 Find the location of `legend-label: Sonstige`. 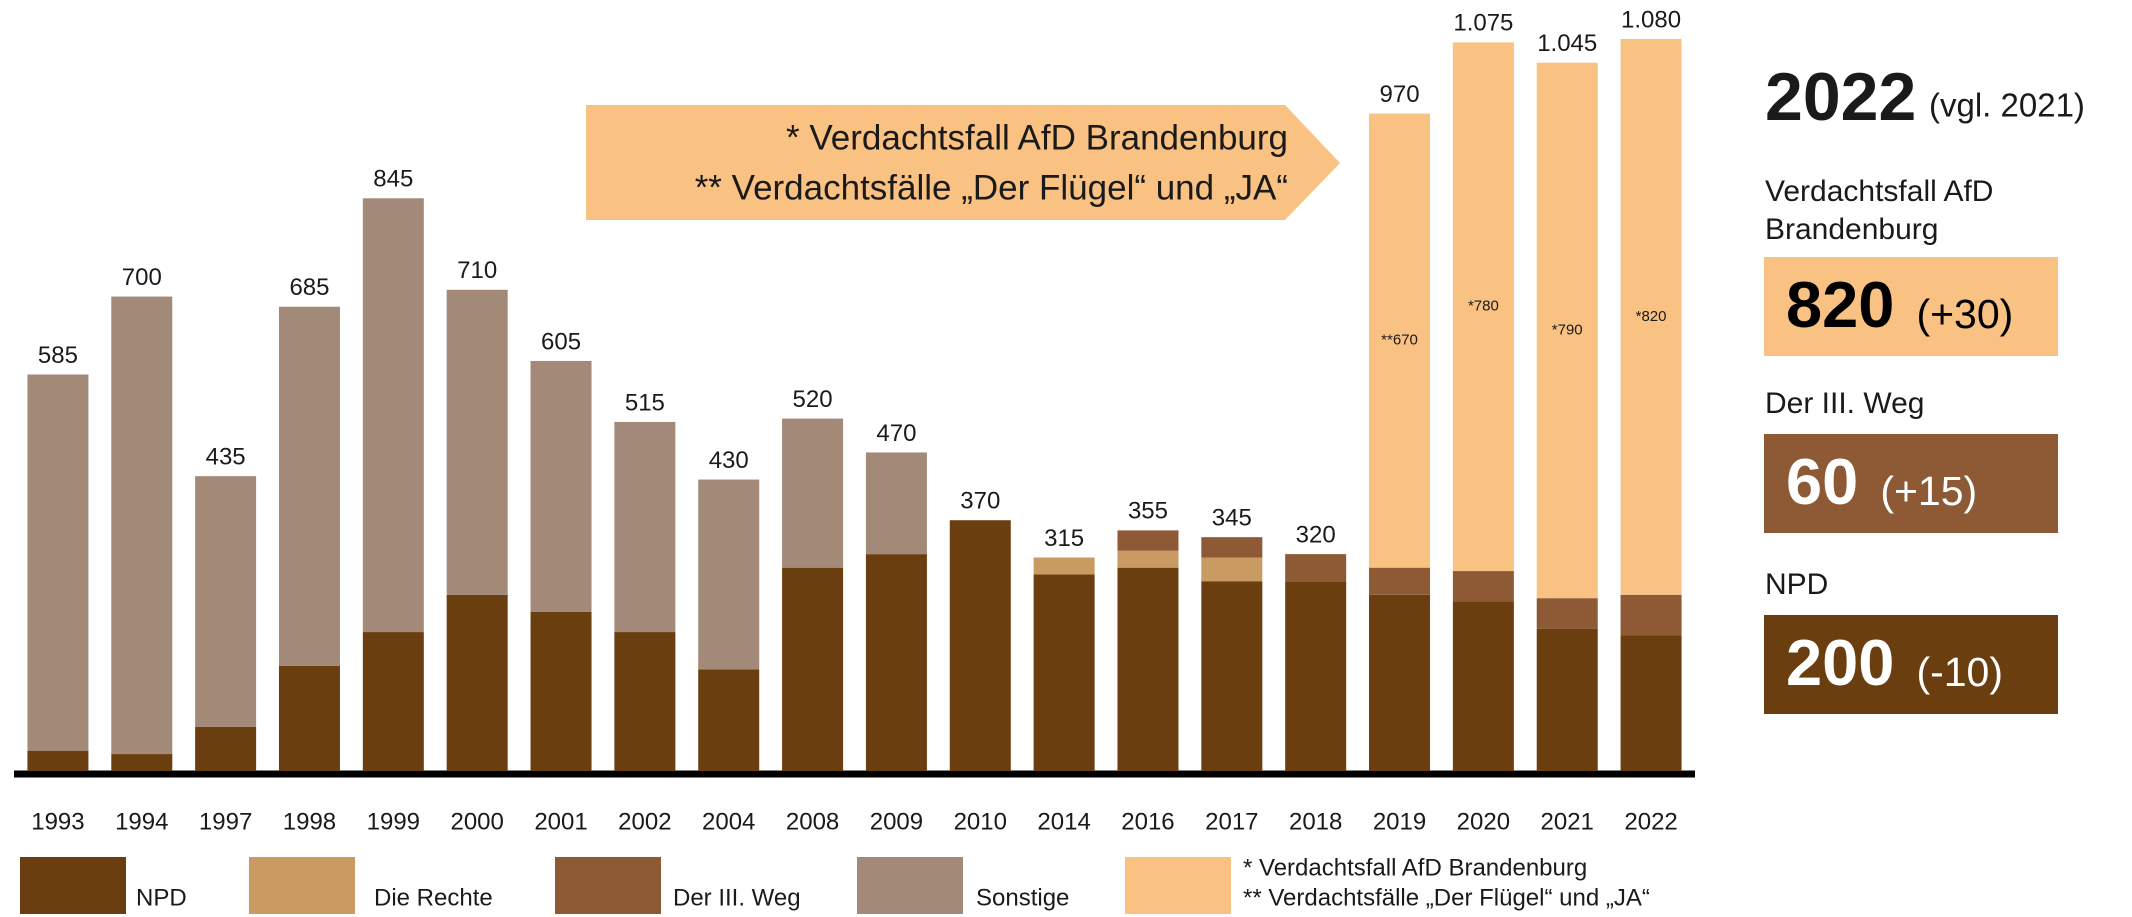

legend-label: Sonstige is located at coordinates (1022, 897).